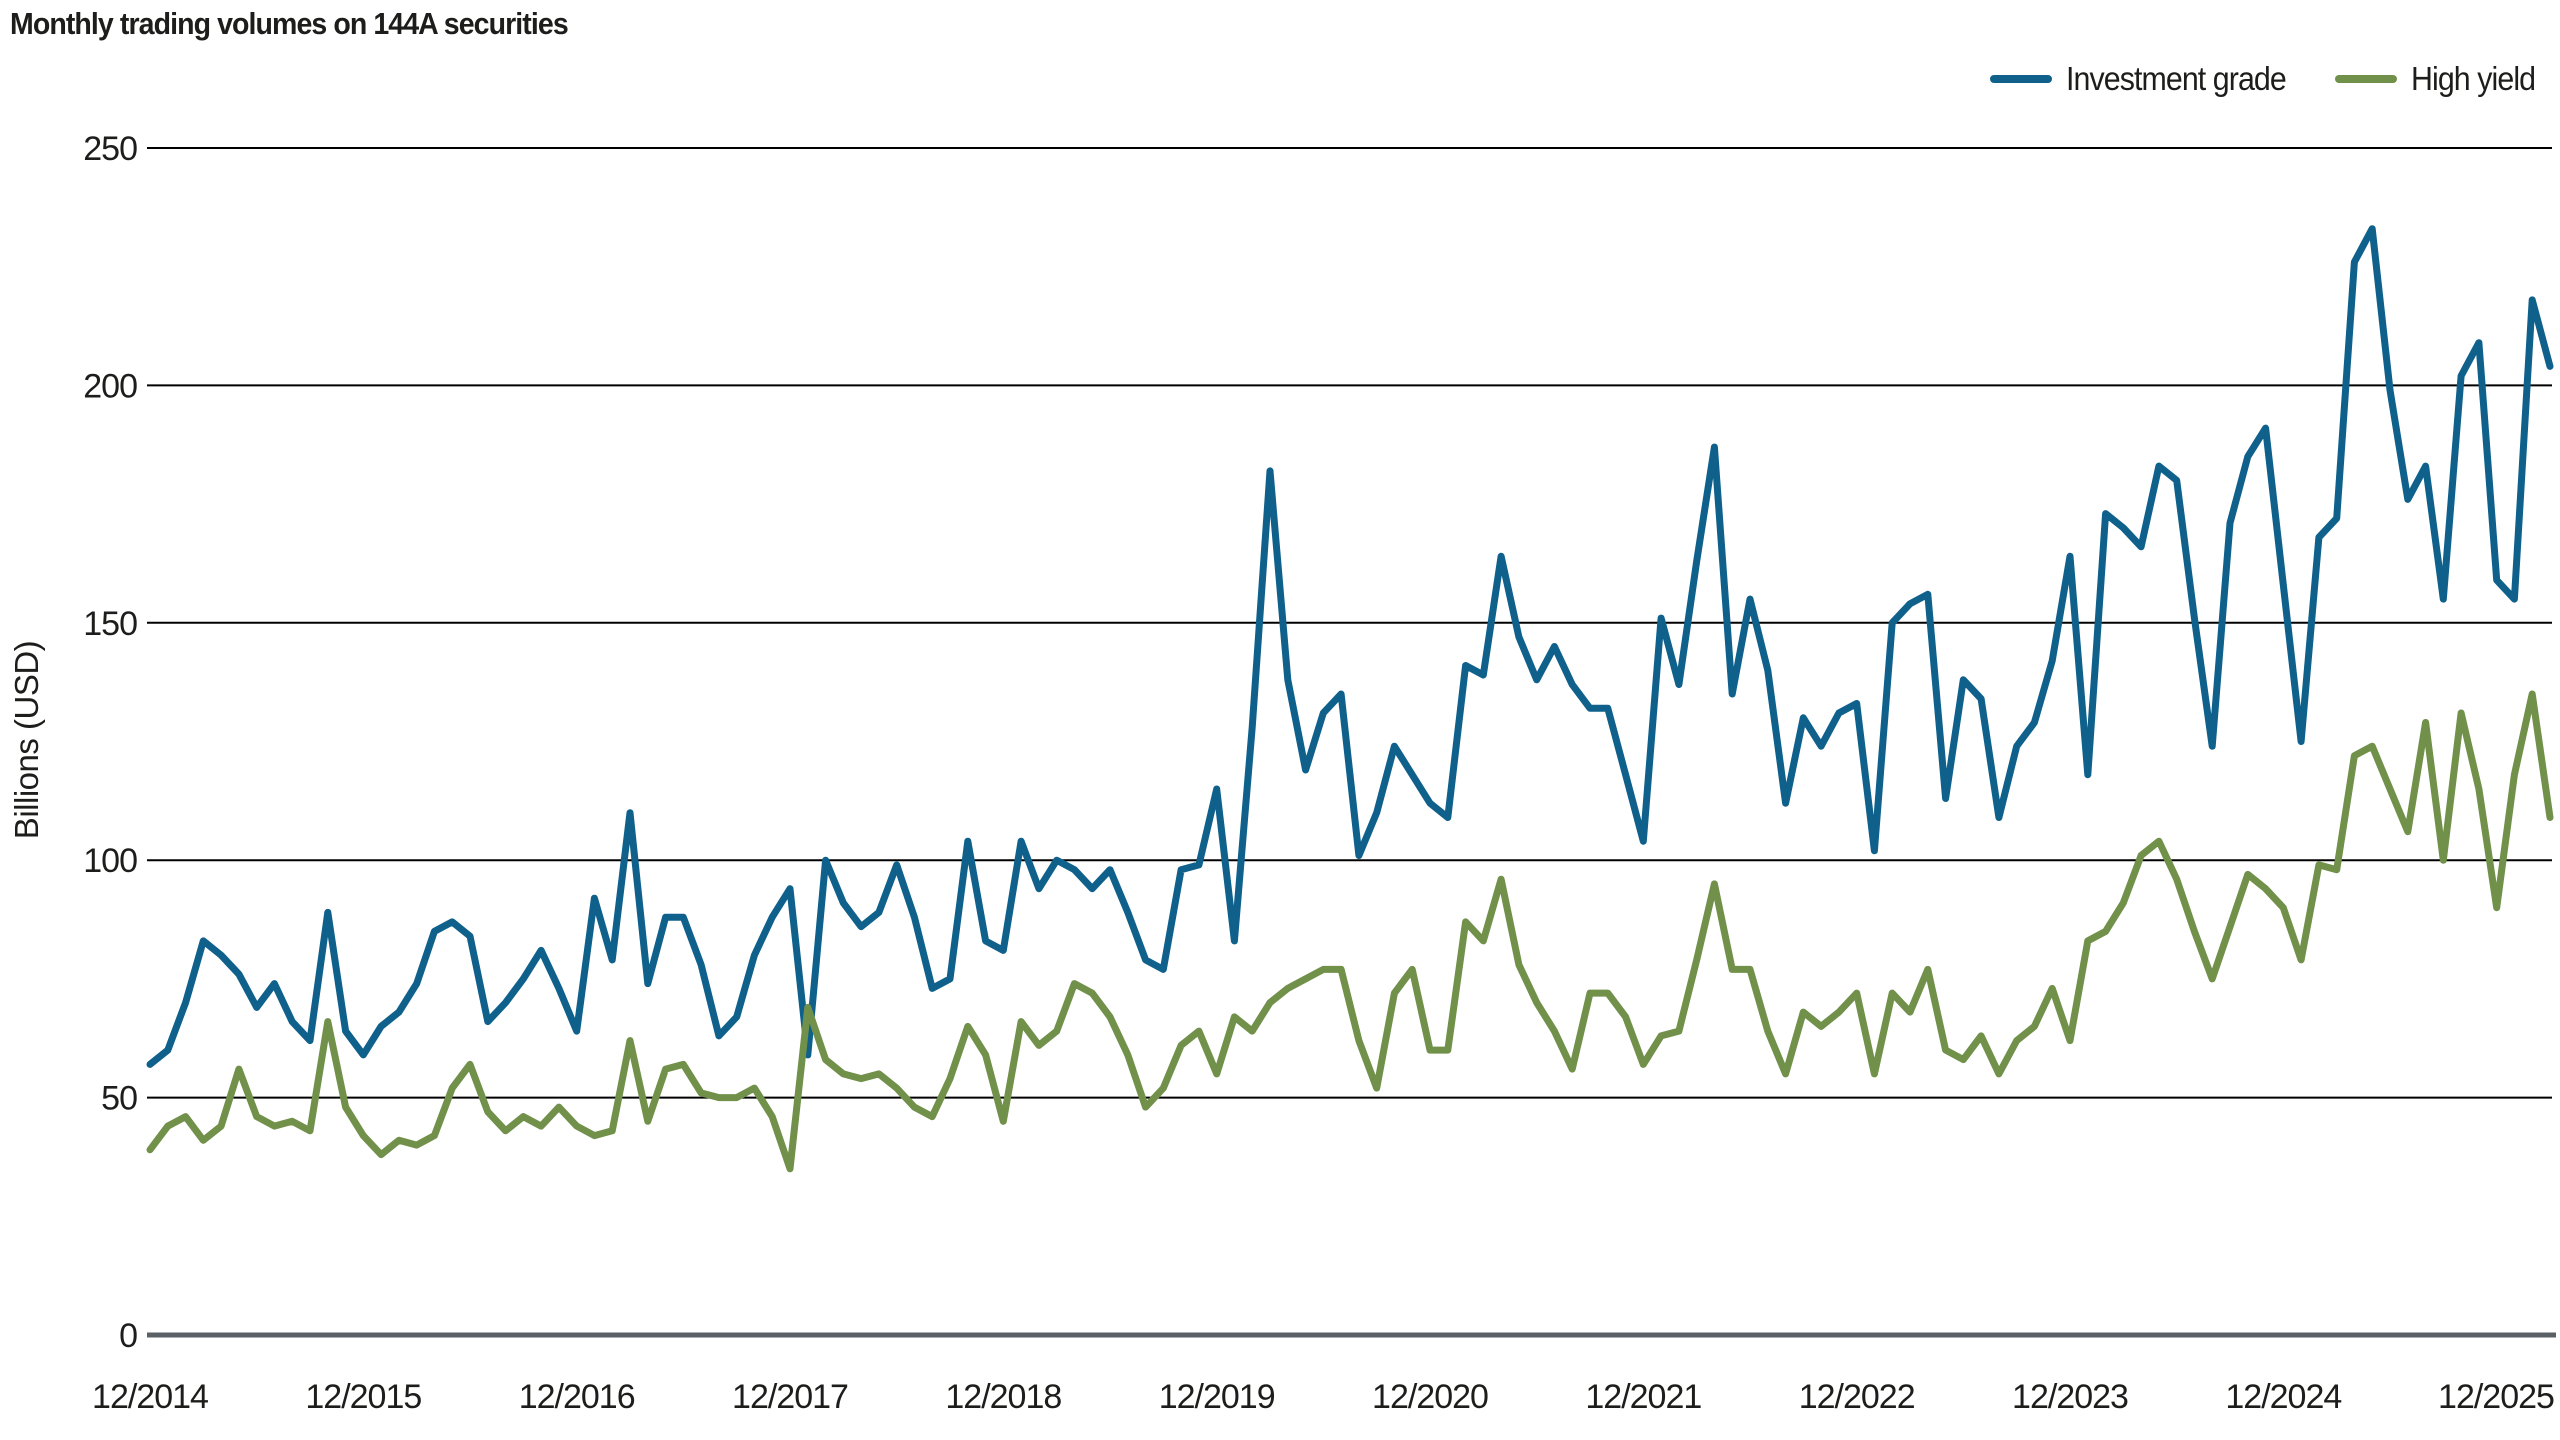 The image size is (2560, 1440). What do you see at coordinates (1857, 1397) in the screenshot?
I see `x-tick-label: 12/2022` at bounding box center [1857, 1397].